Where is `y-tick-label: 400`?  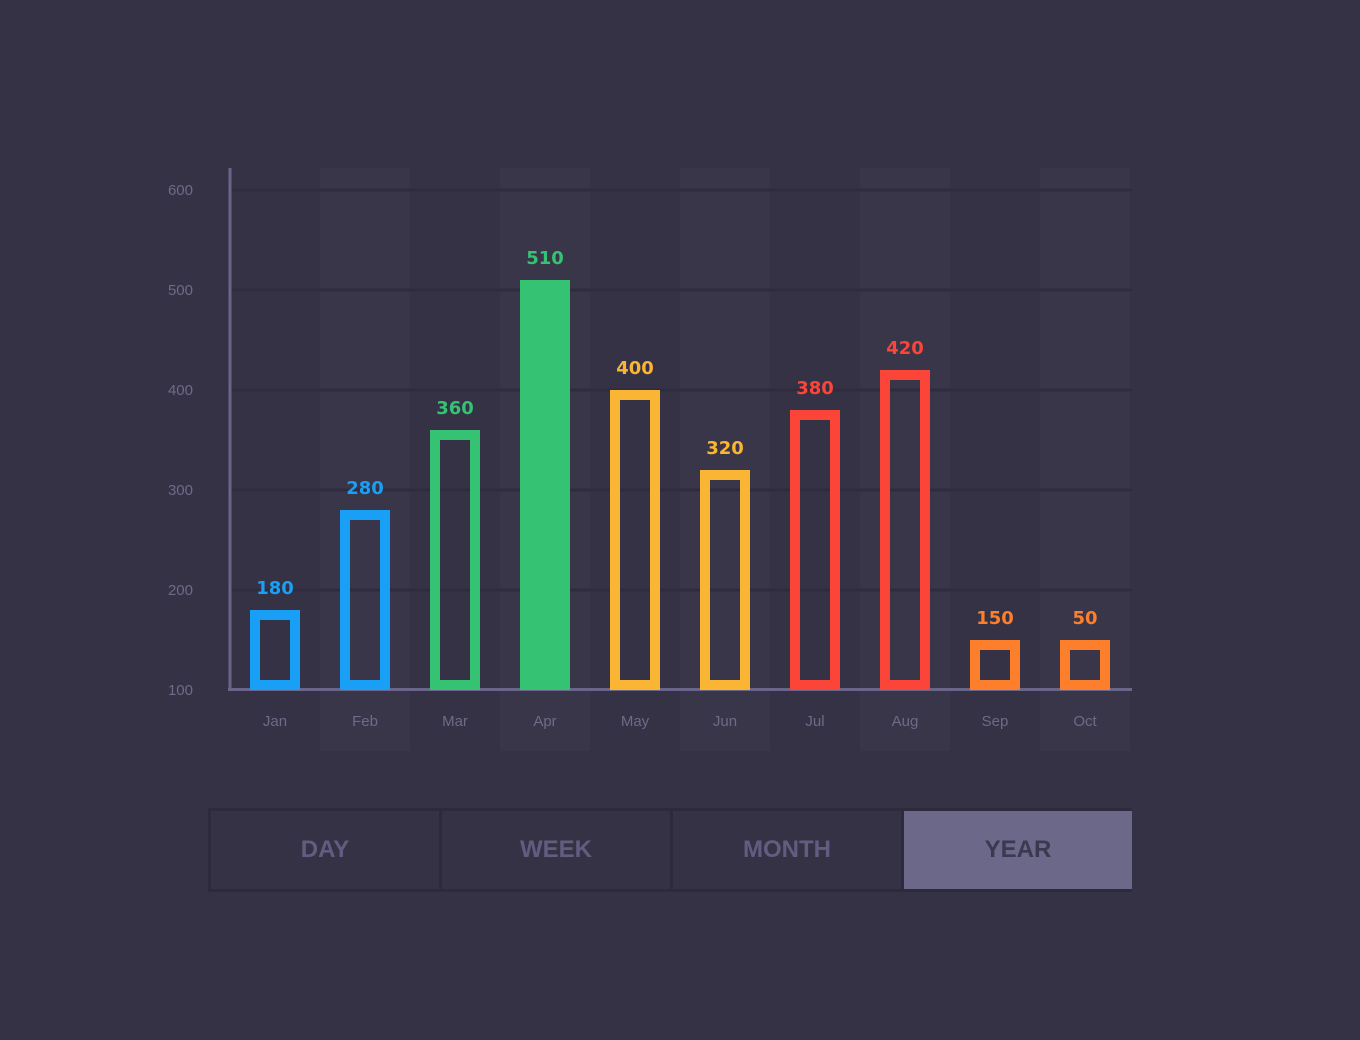
y-tick-label: 400 is located at coordinates (180, 390).